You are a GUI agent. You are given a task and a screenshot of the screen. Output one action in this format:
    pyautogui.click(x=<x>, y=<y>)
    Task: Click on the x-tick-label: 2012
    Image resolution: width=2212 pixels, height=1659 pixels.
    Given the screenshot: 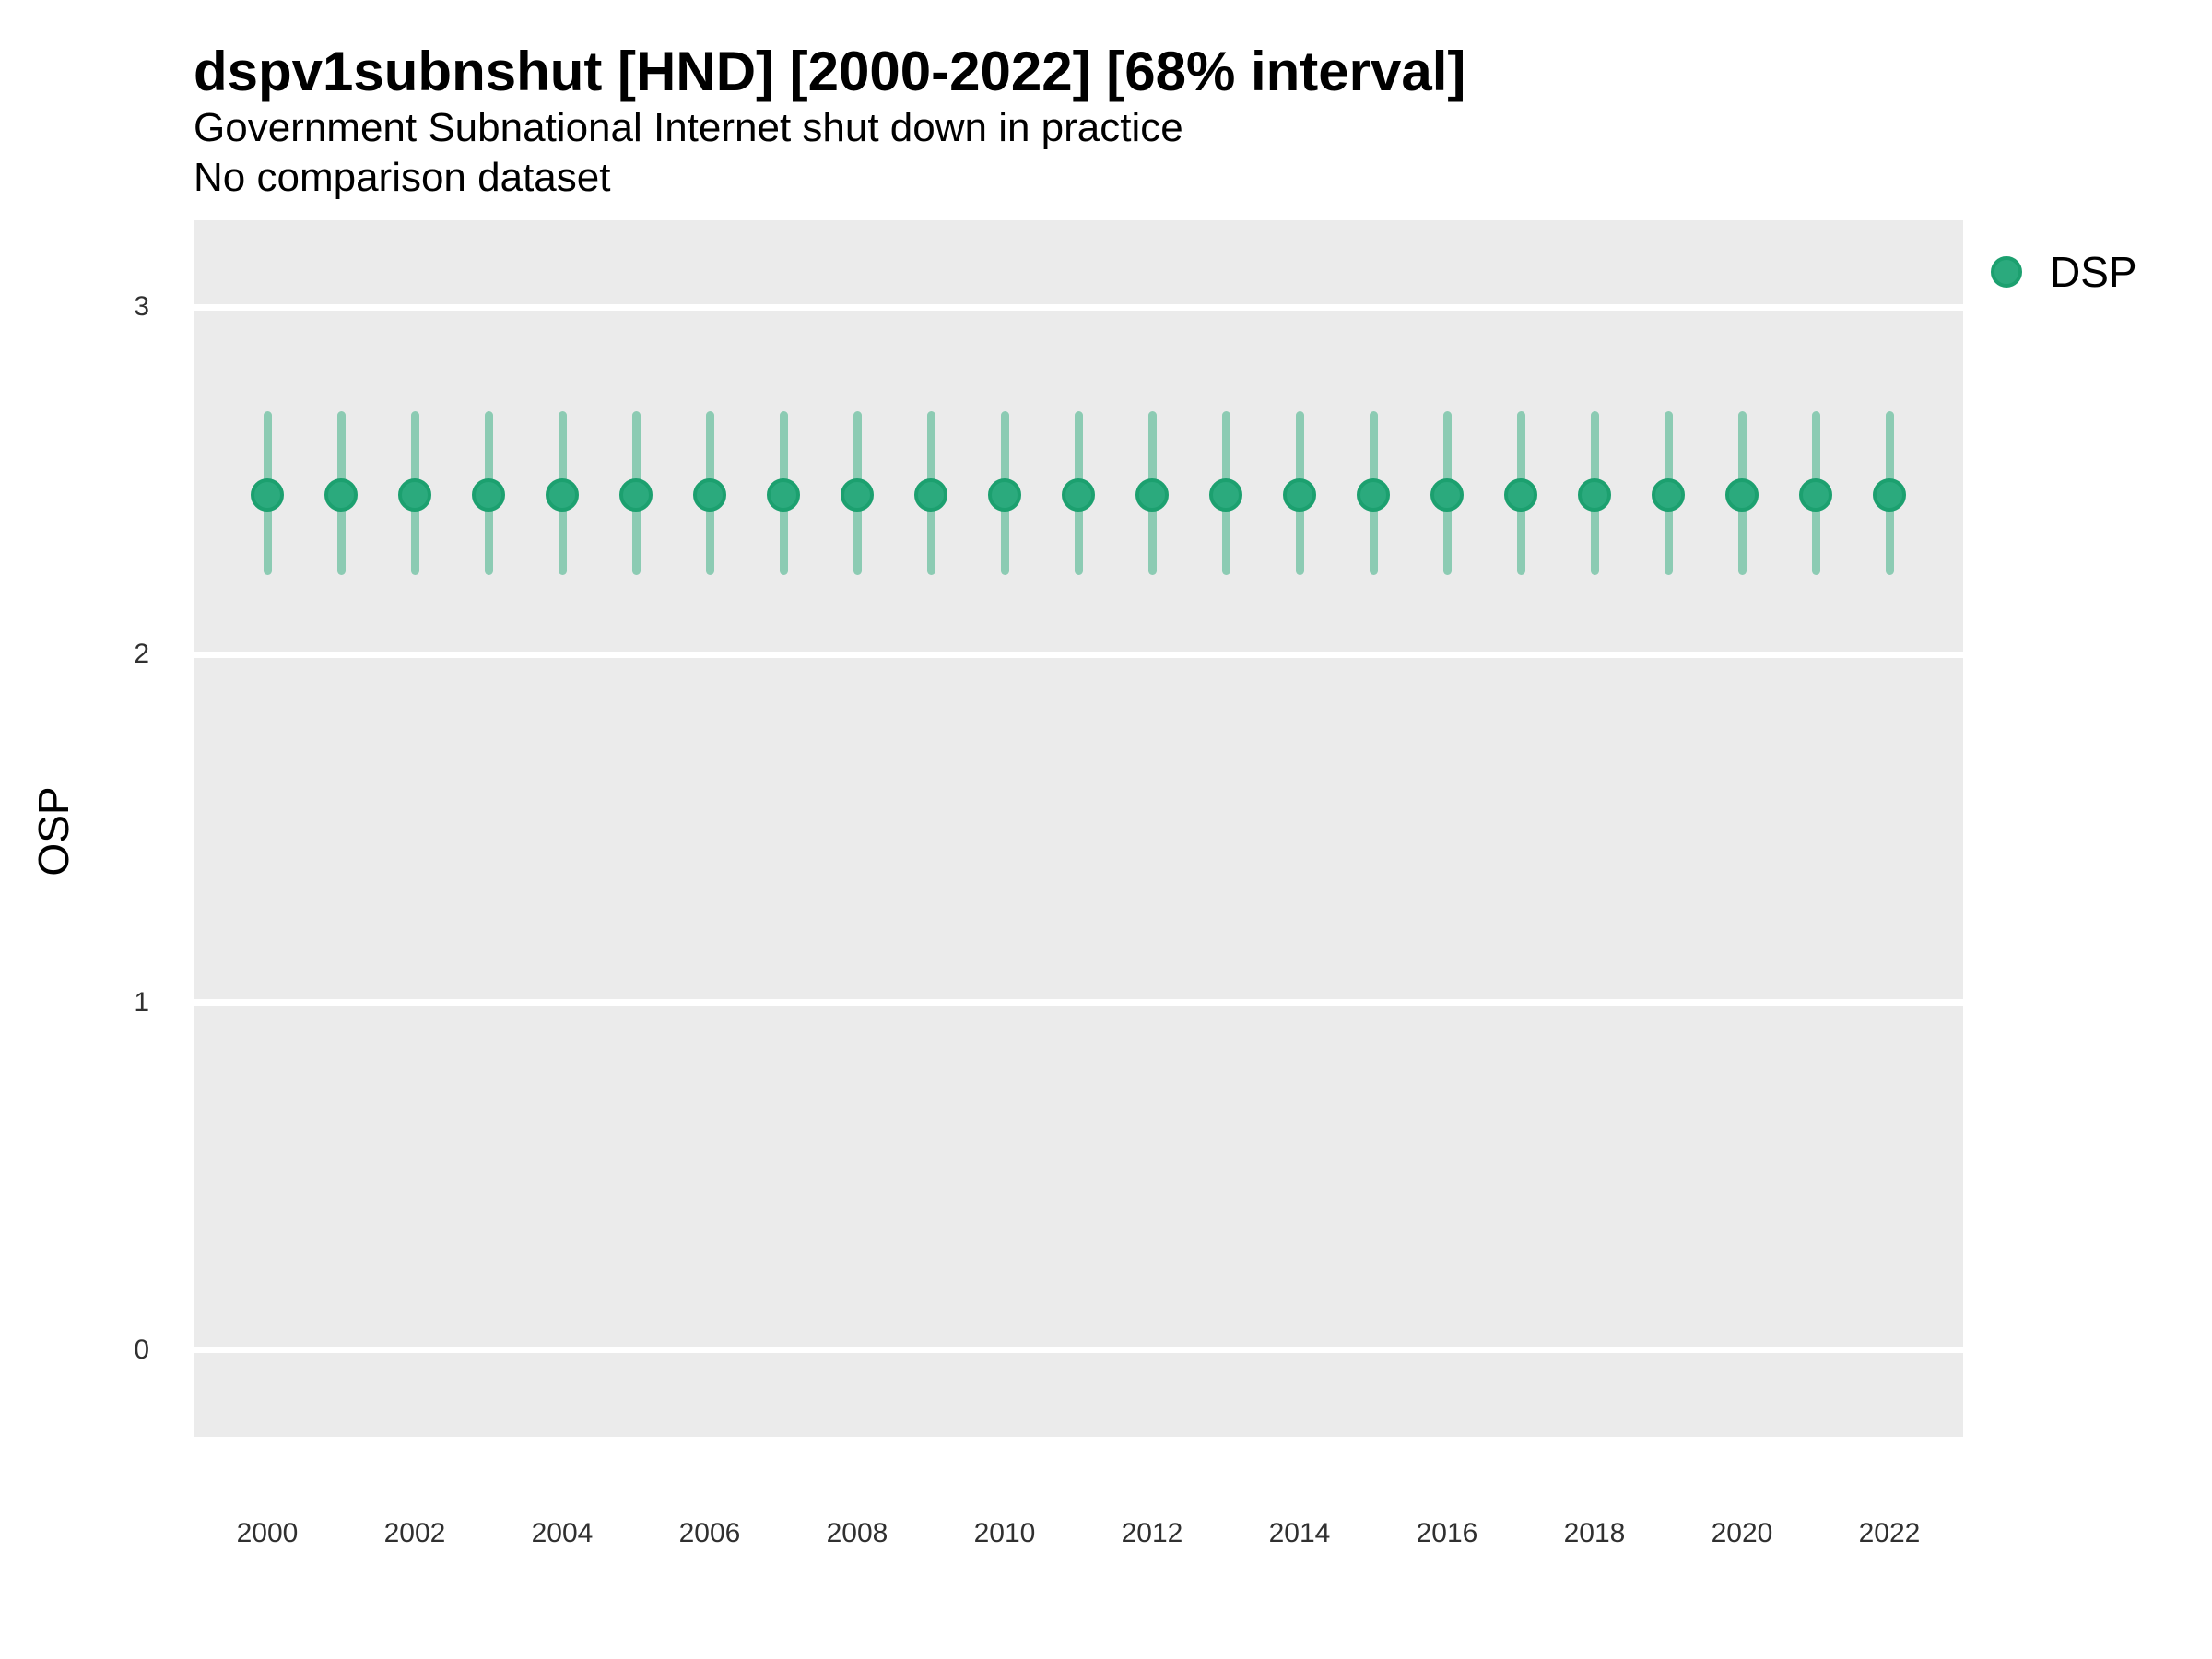 What is the action you would take?
    pyautogui.click(x=1152, y=1533)
    